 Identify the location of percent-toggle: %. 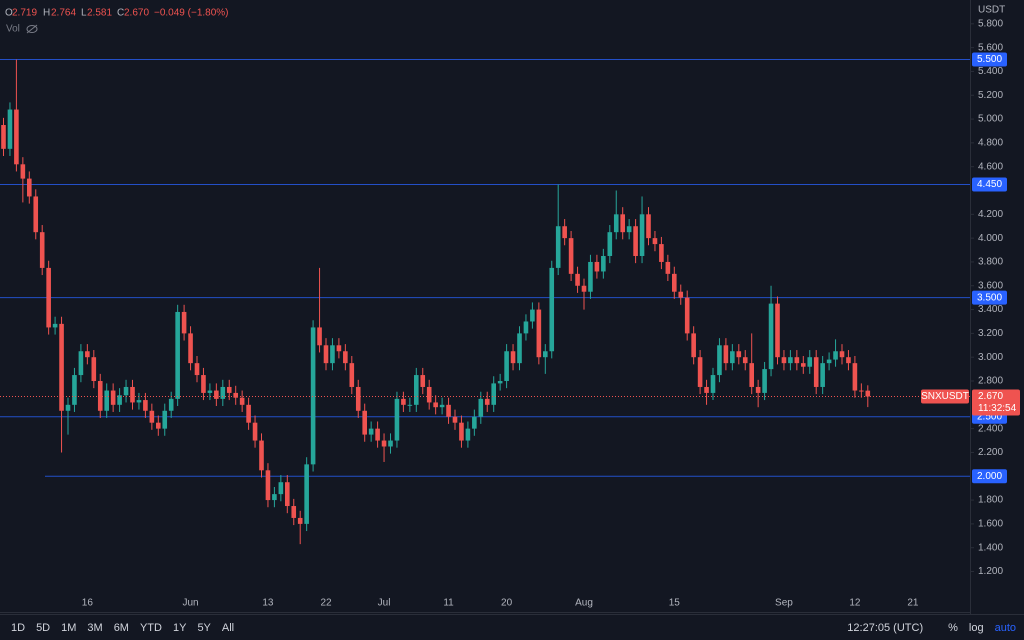
(953, 627).